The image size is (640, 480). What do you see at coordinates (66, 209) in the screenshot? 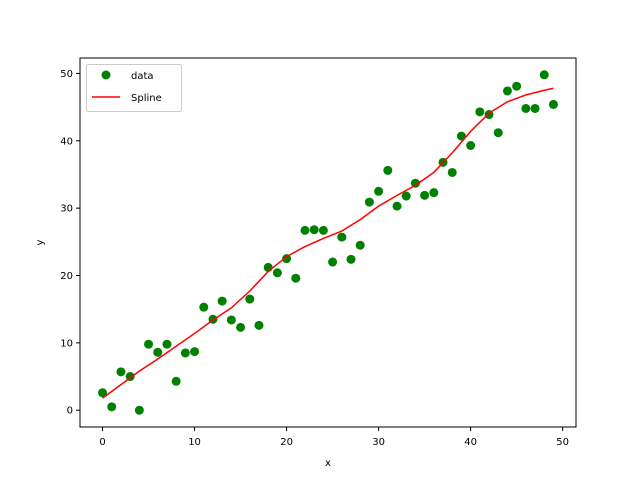
I see `y-tick-label: 30` at bounding box center [66, 209].